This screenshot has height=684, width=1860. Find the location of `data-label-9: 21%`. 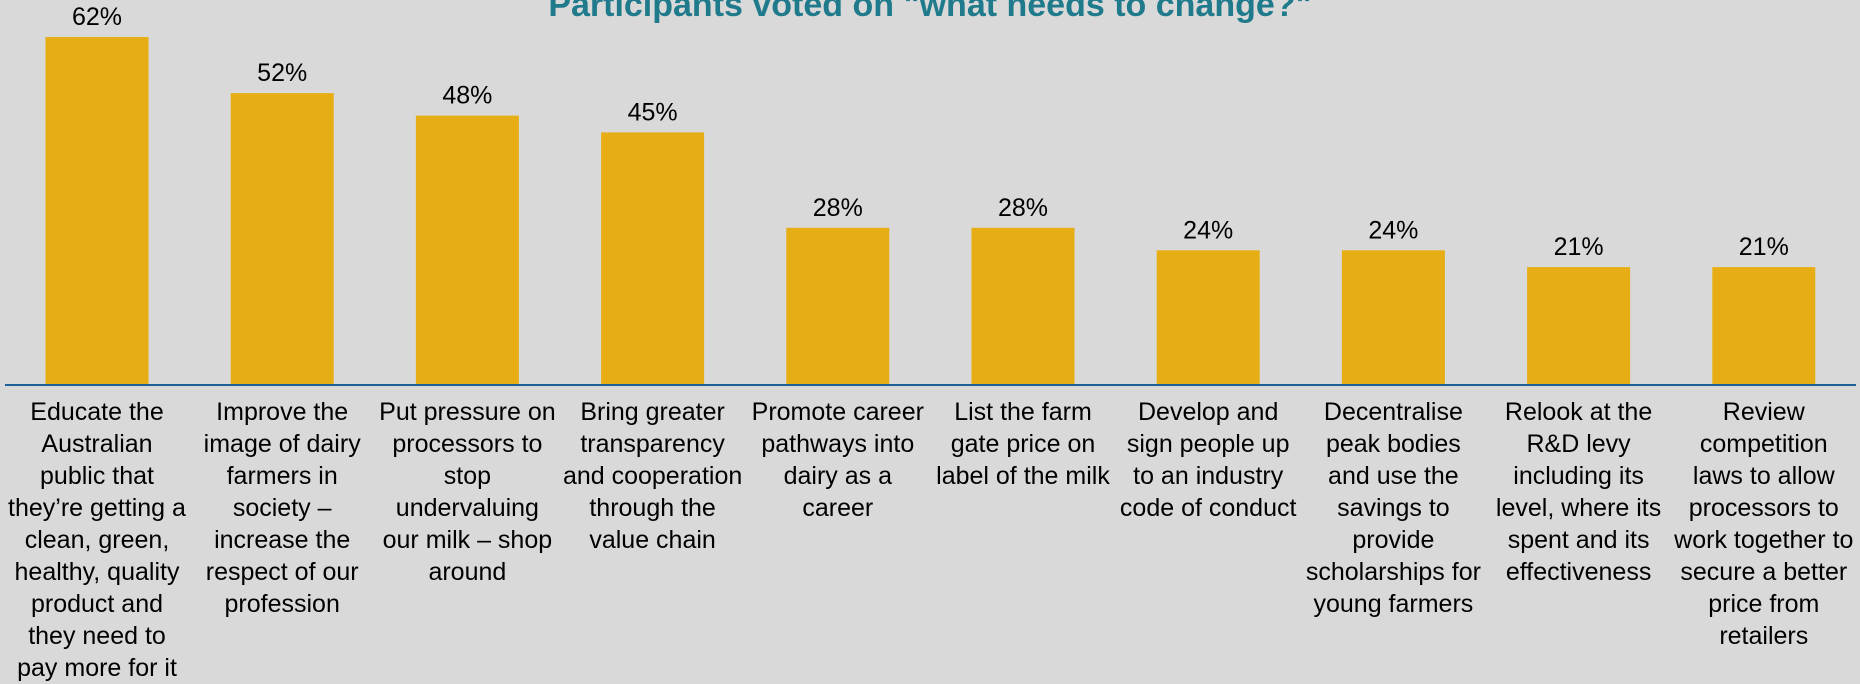

data-label-9: 21% is located at coordinates (1579, 247).